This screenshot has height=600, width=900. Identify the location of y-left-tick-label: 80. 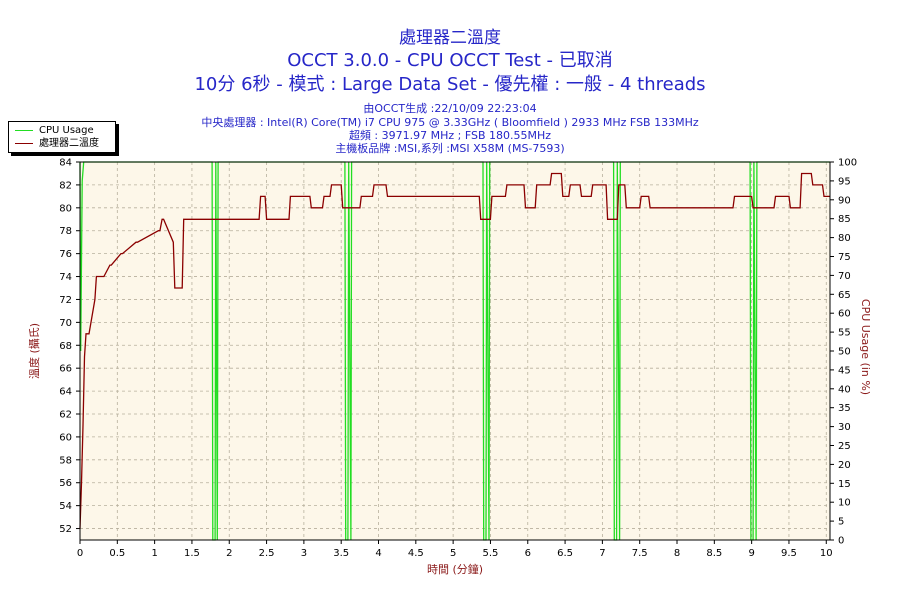
(65, 208).